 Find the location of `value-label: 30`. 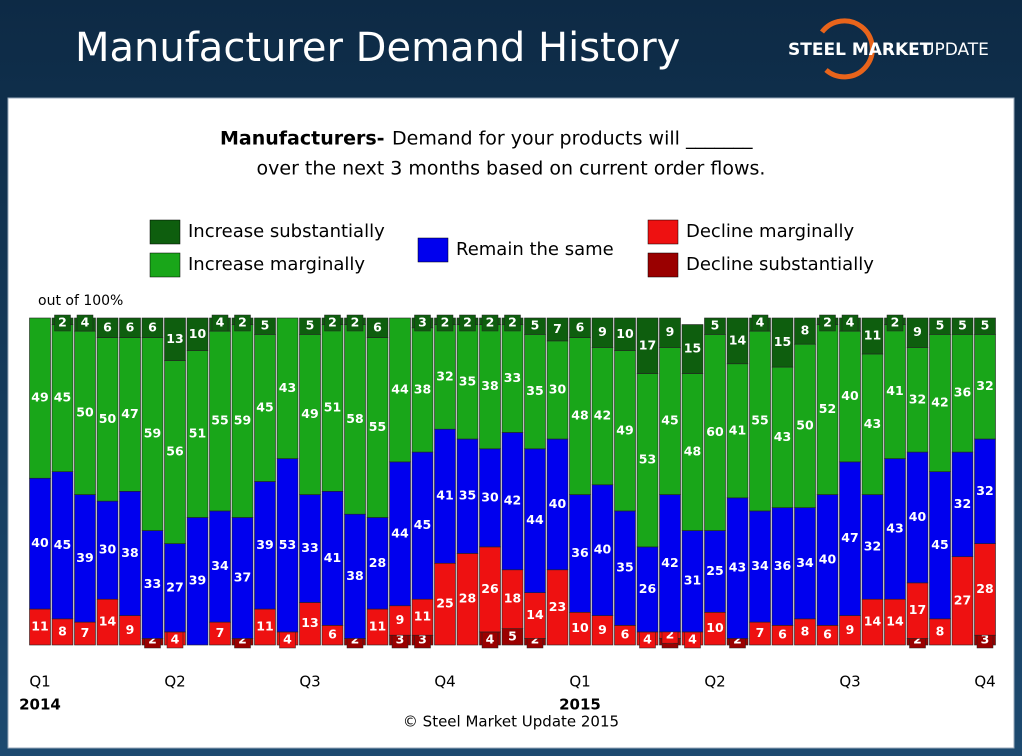

value-label: 30 is located at coordinates (108, 549).